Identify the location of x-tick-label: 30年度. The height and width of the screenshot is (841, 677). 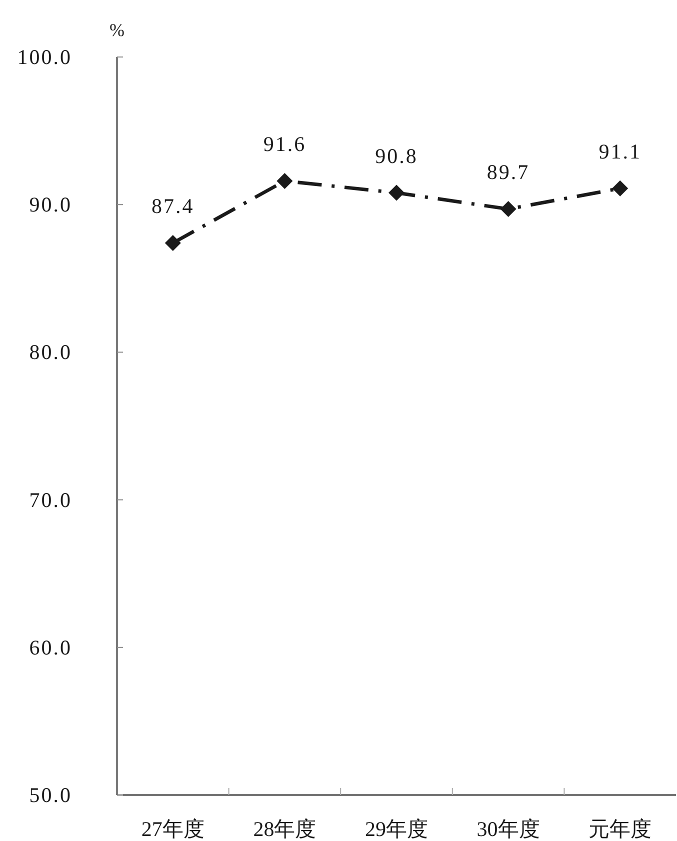
(508, 829).